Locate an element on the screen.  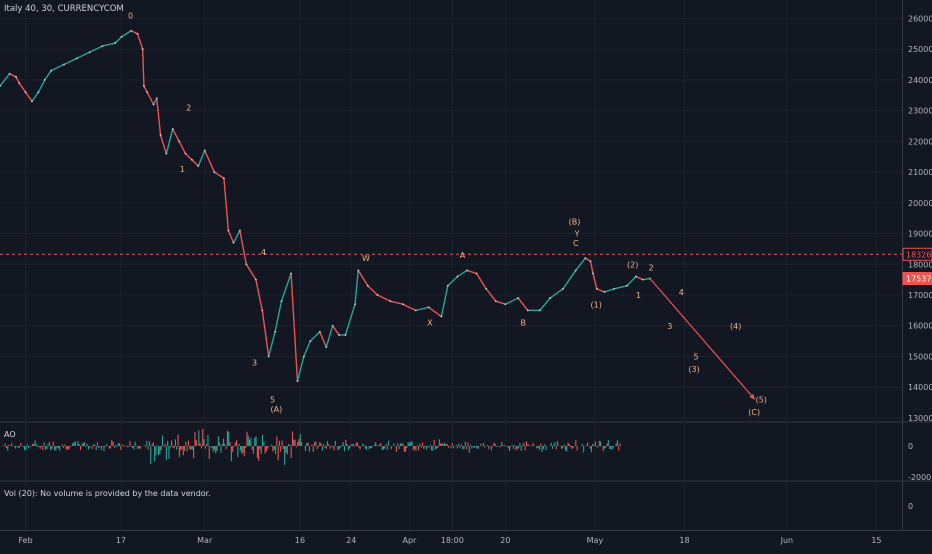
price-tick-label: 25000 is located at coordinates (920, 49).